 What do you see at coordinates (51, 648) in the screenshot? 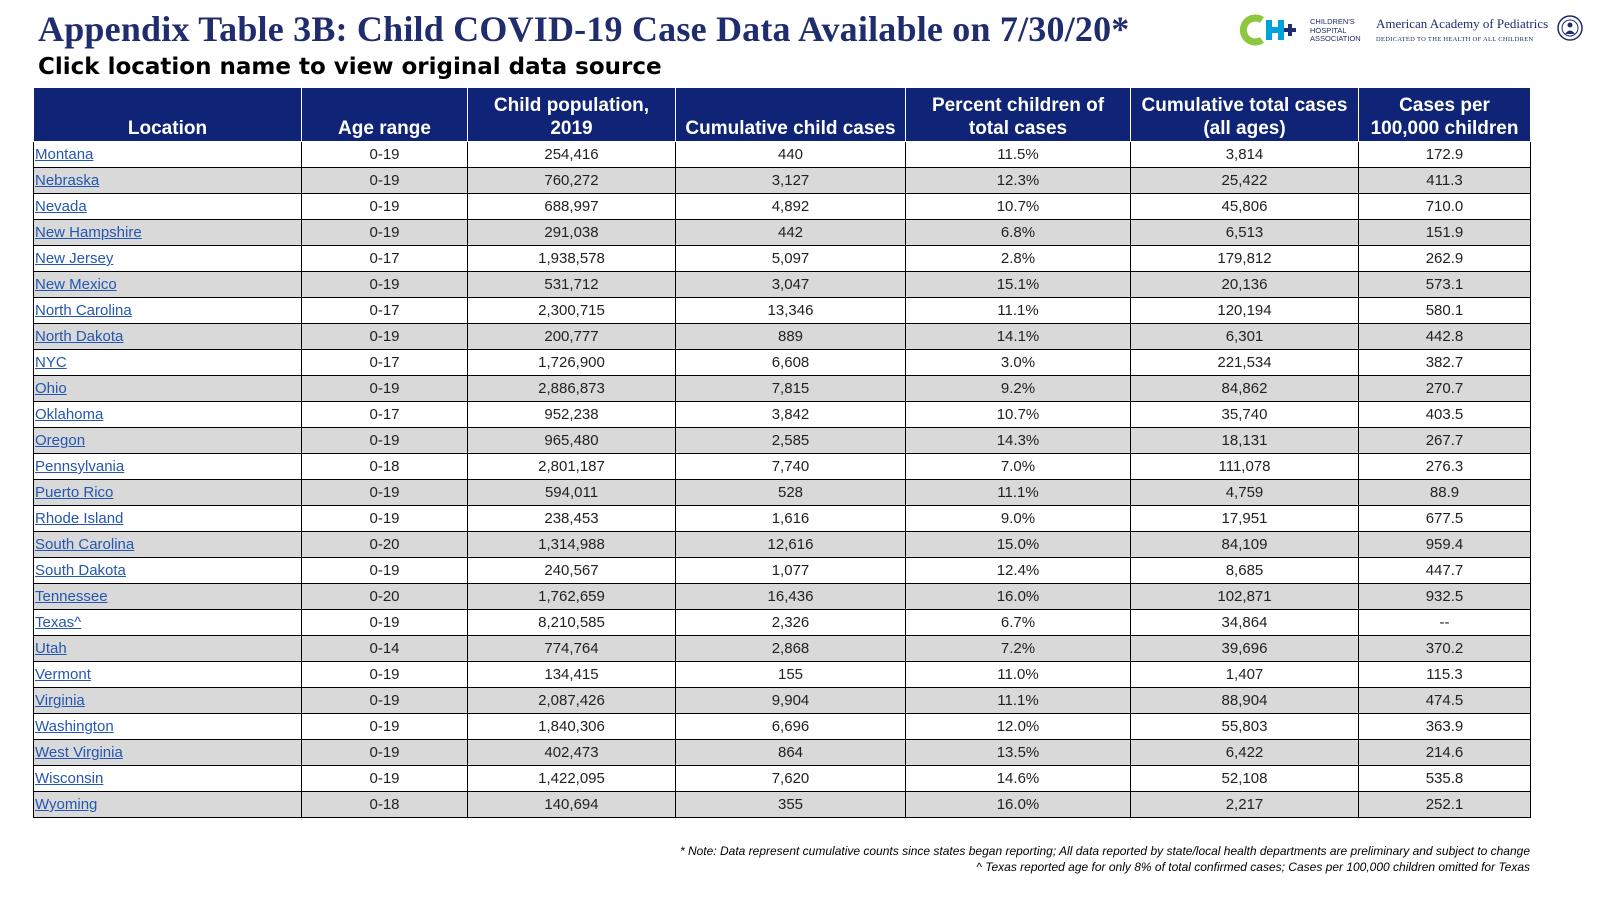
I see `location-link: Utah` at bounding box center [51, 648].